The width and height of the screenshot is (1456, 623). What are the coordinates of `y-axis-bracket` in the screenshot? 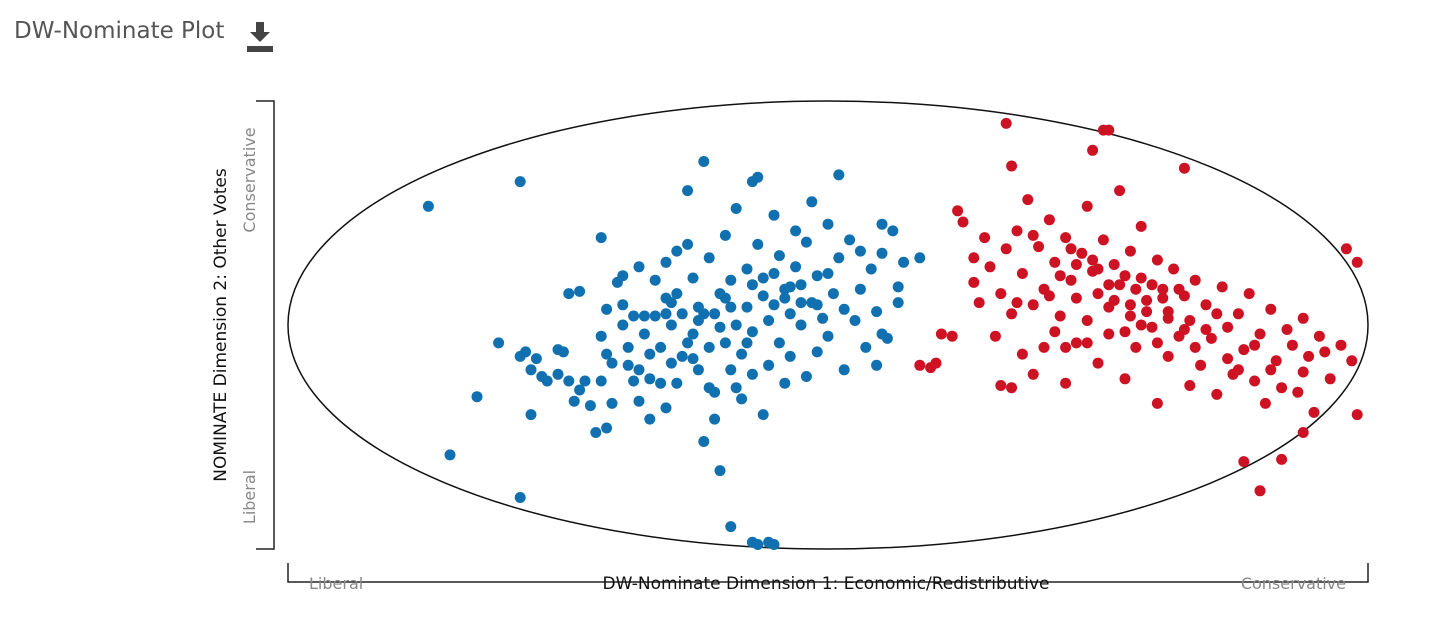 It's located at (265, 325).